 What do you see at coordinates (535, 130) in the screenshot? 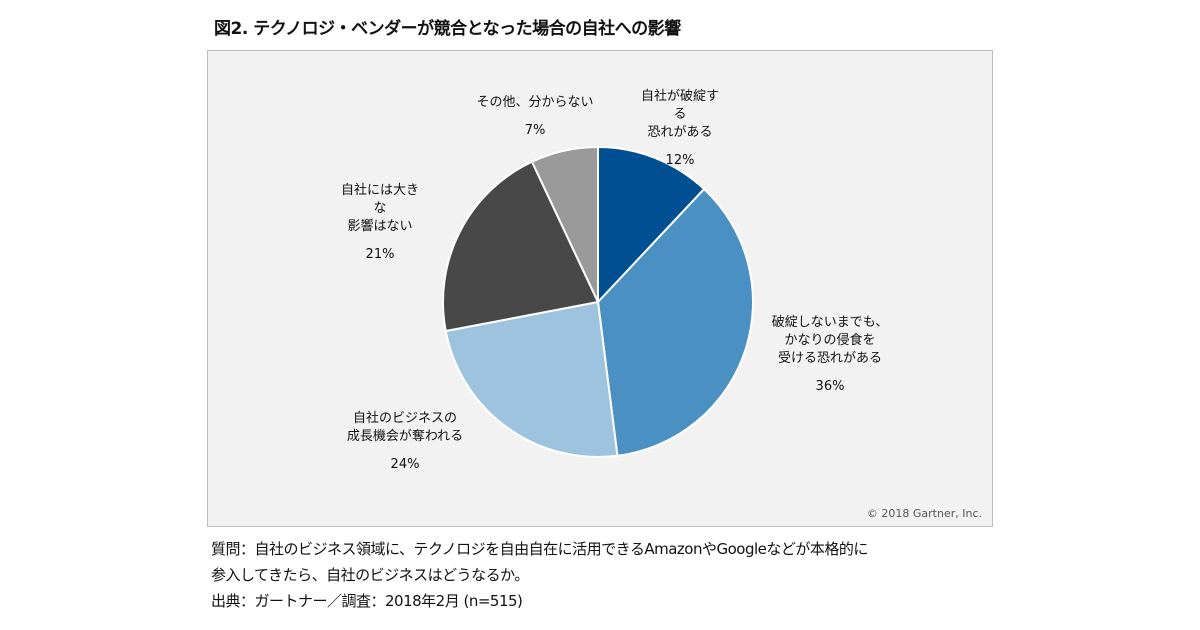
I see `slice-pct-4: 7%` at bounding box center [535, 130].